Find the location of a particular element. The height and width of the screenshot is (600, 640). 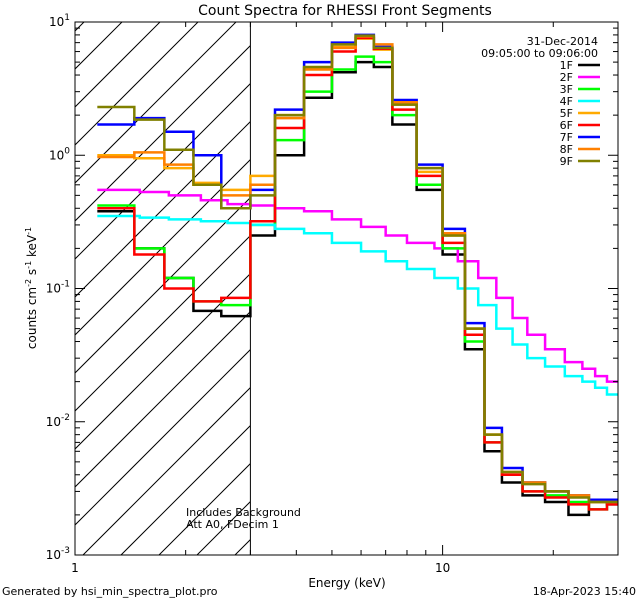

legend-label-3F: 3F is located at coordinates (566, 89).